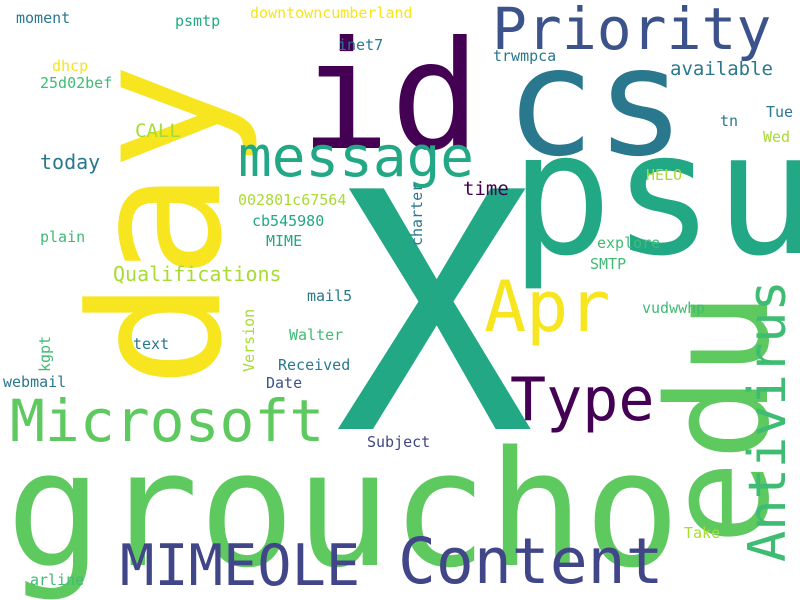 The width and height of the screenshot is (800, 600). Describe the element at coordinates (76, 83) in the screenshot. I see `word-25d02bef: 25d02bef` at that location.